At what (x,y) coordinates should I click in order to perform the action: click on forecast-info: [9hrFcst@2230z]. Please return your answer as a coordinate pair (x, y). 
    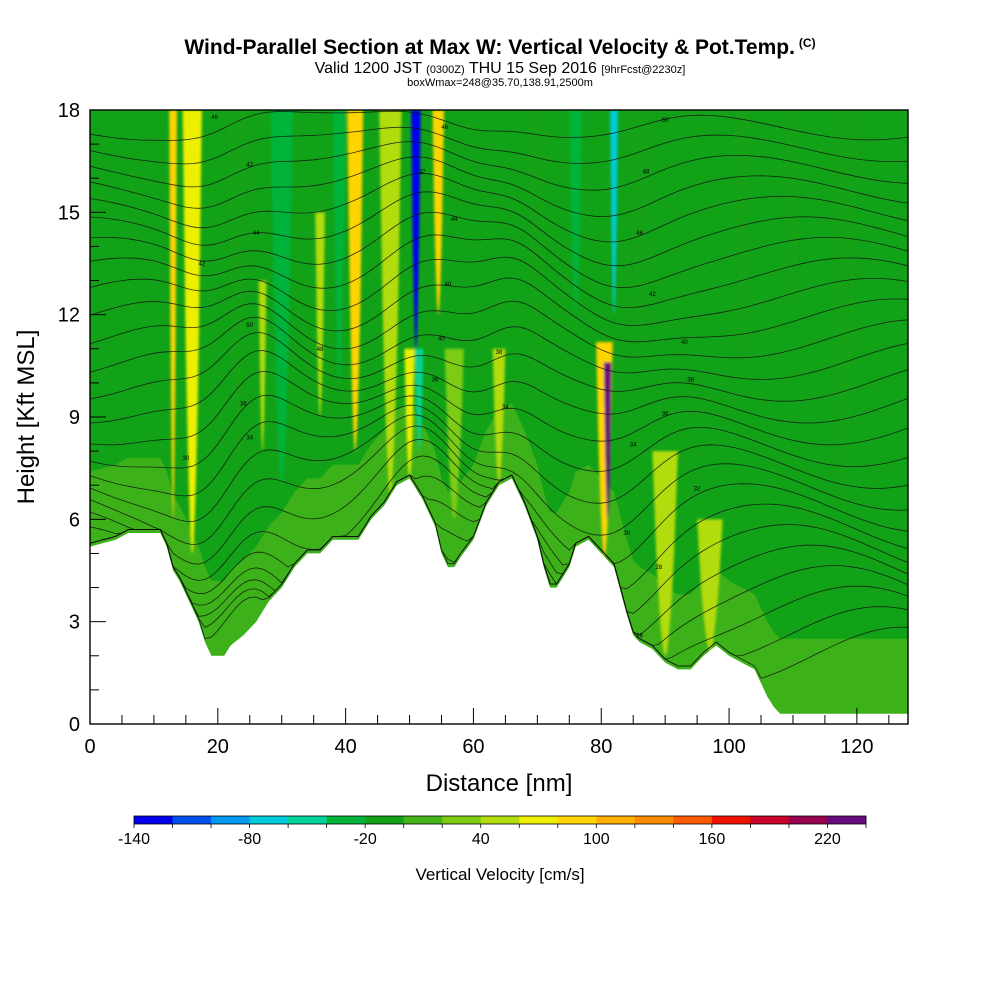
    Looking at the image, I should click on (643, 70).